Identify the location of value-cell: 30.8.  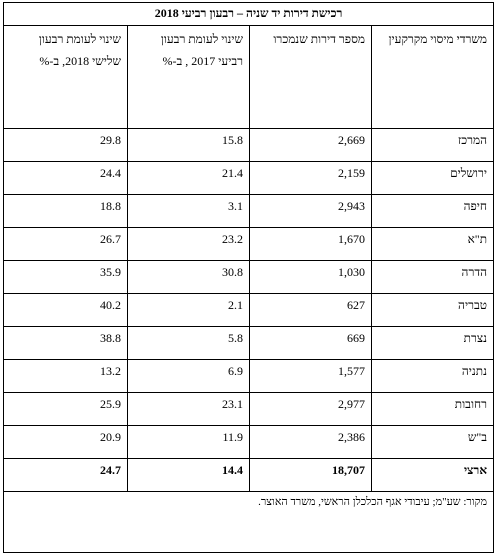
(189, 277).